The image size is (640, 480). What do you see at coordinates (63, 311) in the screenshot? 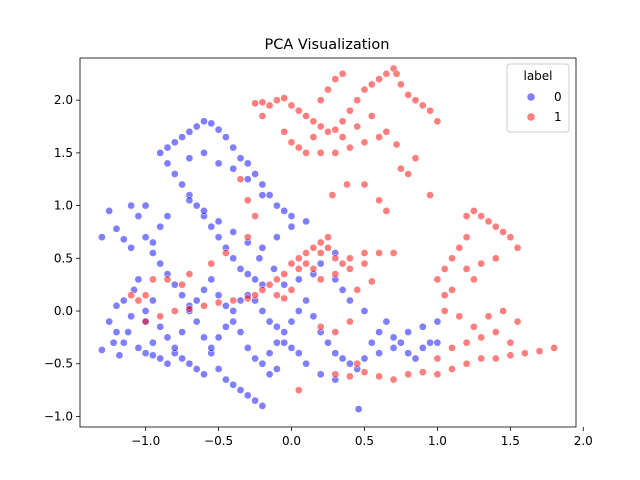
I see `y-tick-label: 0.0` at bounding box center [63, 311].